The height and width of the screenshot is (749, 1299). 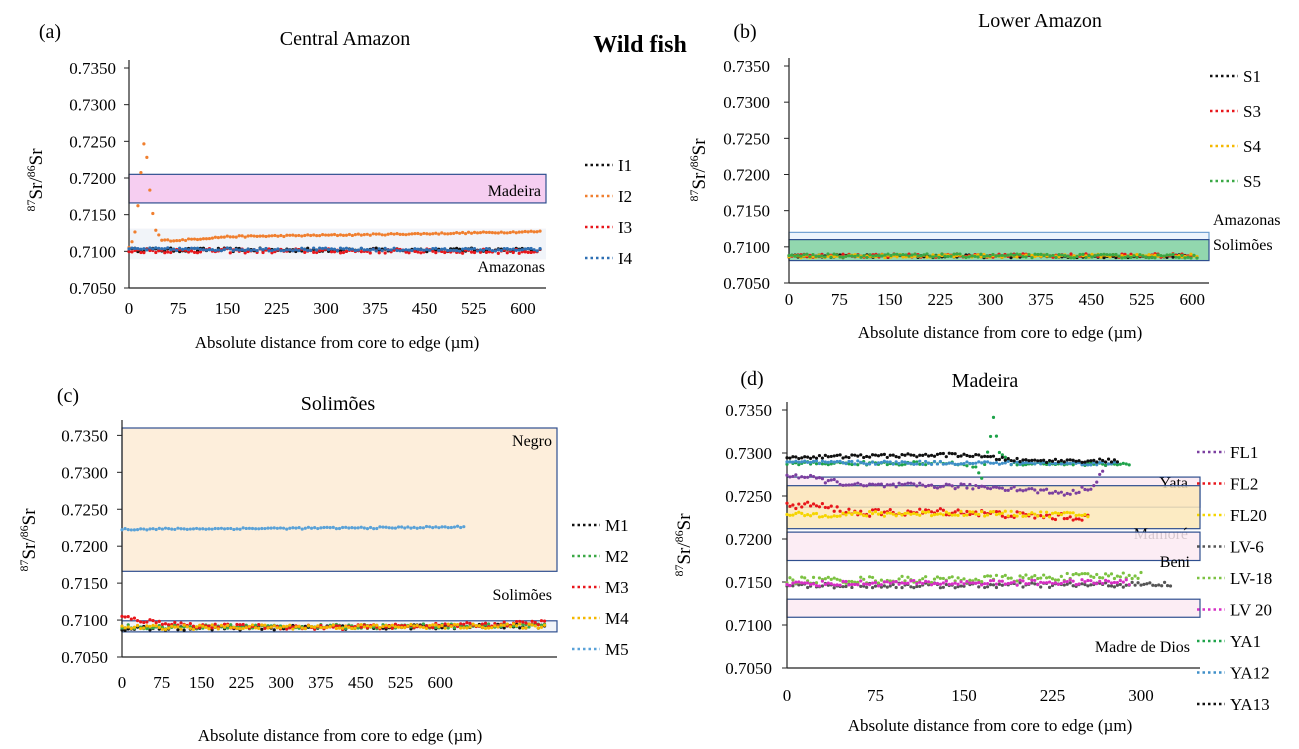 What do you see at coordinates (1248, 515) in the screenshot?
I see `legend-label: FL20` at bounding box center [1248, 515].